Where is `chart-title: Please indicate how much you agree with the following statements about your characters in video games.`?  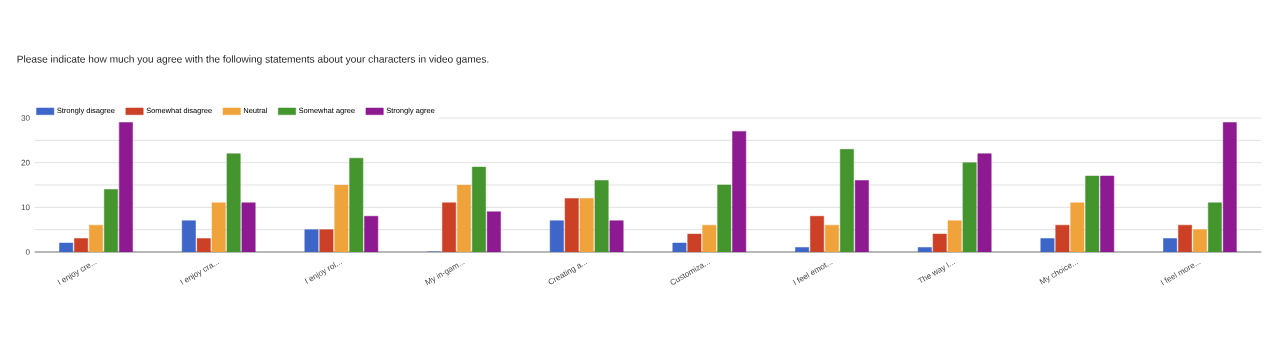 chart-title: Please indicate how much you agree with the following statements about your characters in video games. is located at coordinates (253, 60).